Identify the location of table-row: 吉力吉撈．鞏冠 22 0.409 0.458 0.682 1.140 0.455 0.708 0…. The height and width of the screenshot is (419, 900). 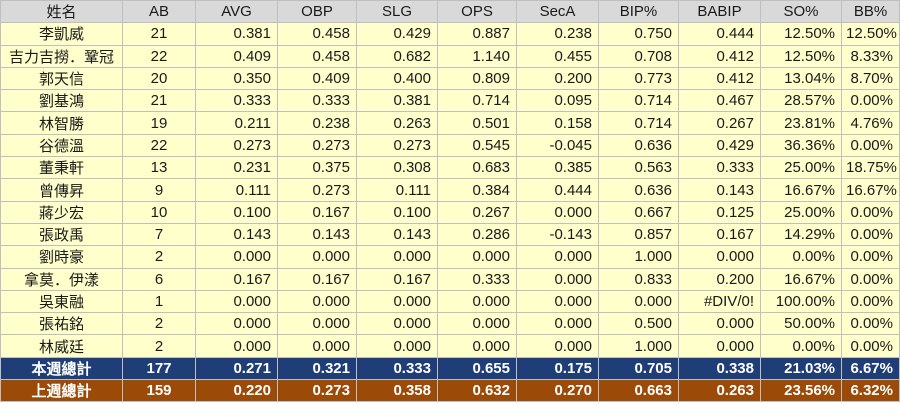
(450, 56).